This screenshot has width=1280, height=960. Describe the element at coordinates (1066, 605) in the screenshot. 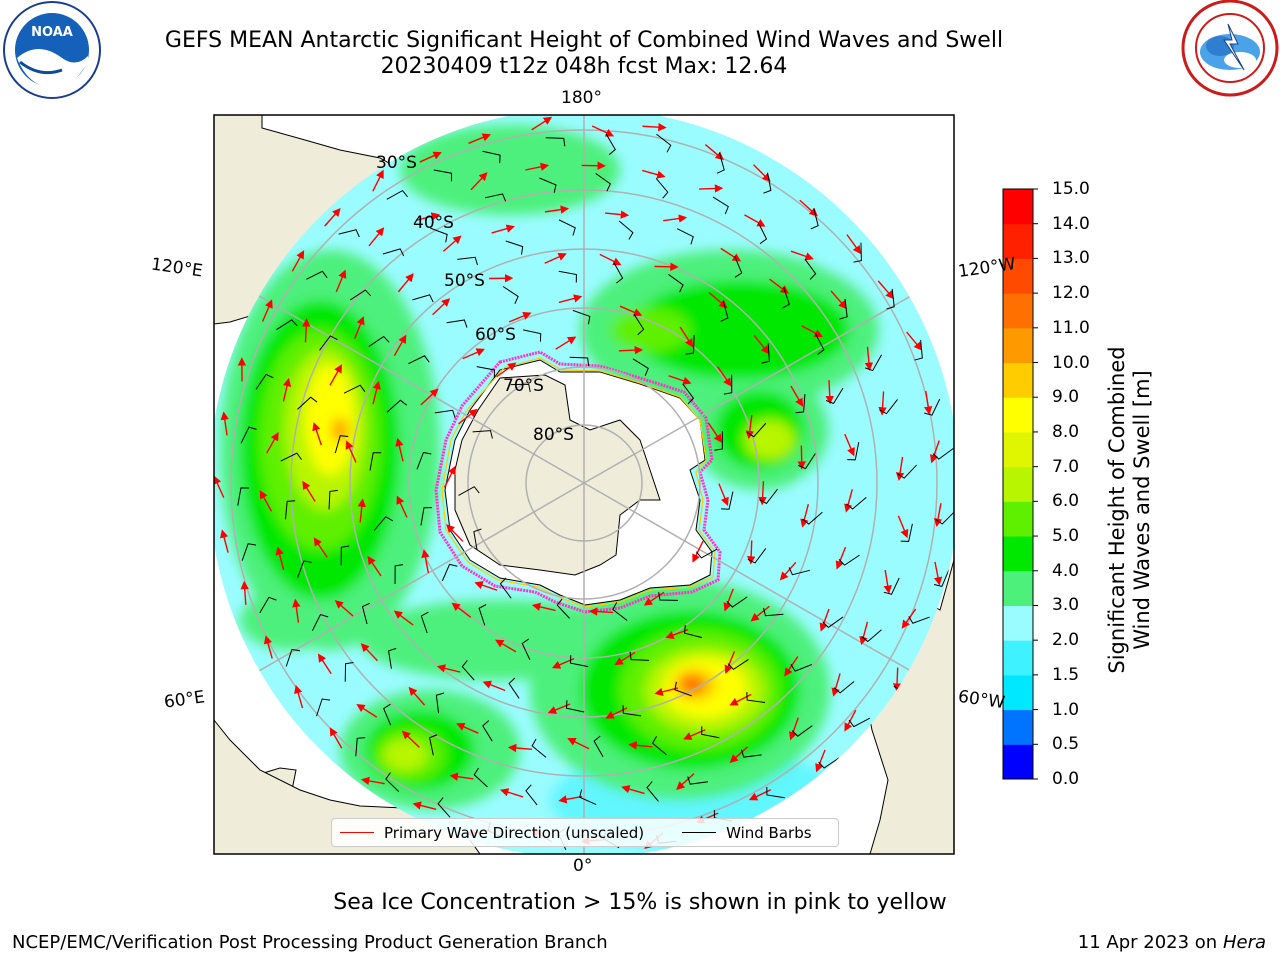

I see `colorbar-tick-label: 3.0` at that location.